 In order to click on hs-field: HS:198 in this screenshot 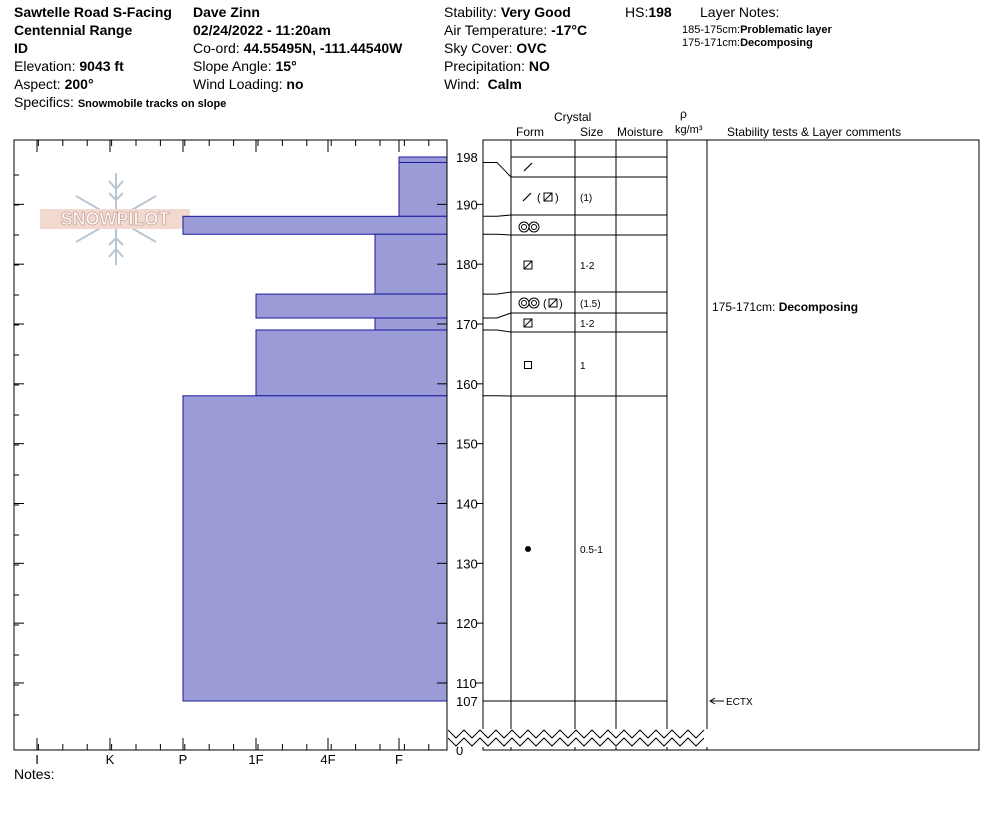, I will do `click(648, 12)`.